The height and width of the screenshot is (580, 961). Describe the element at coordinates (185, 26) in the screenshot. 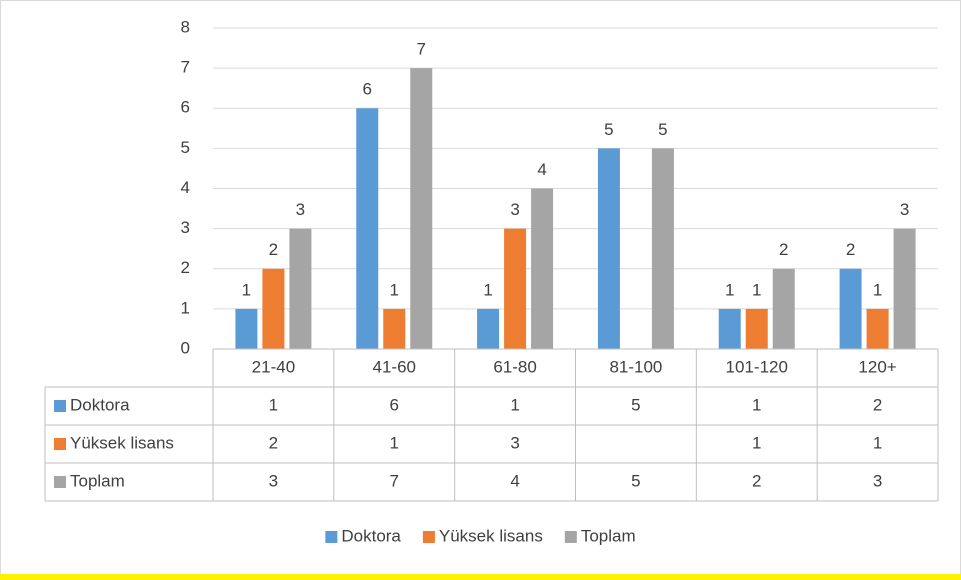

I see `y-tick-label: 8` at that location.